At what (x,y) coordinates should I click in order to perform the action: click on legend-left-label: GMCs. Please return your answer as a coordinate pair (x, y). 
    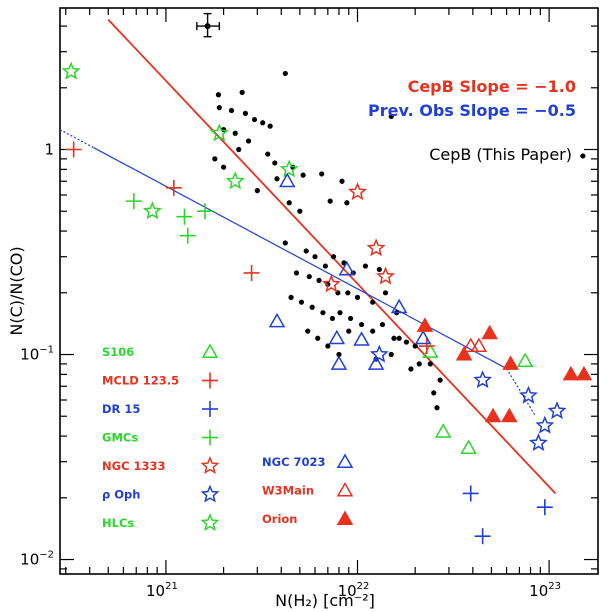
    Looking at the image, I should click on (120, 438).